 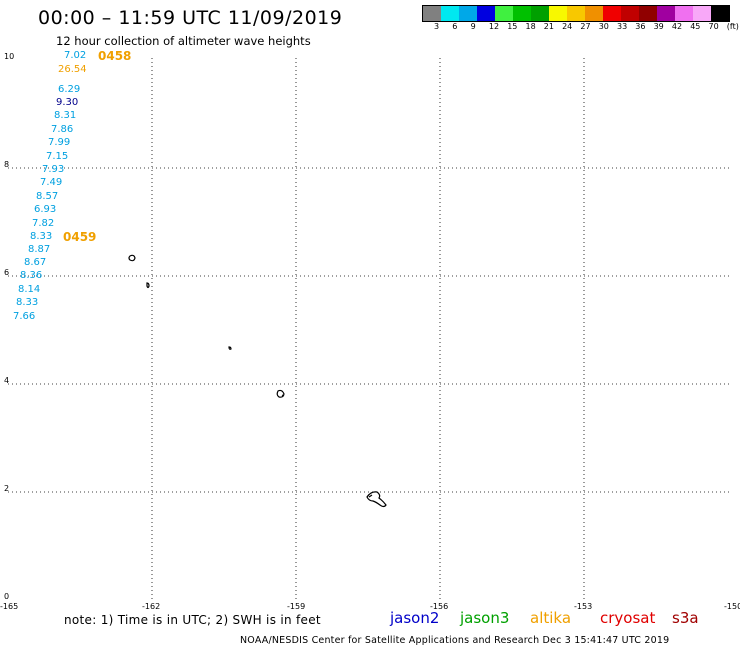 What do you see at coordinates (494, 26) in the screenshot?
I see `legend-label: 12` at bounding box center [494, 26].